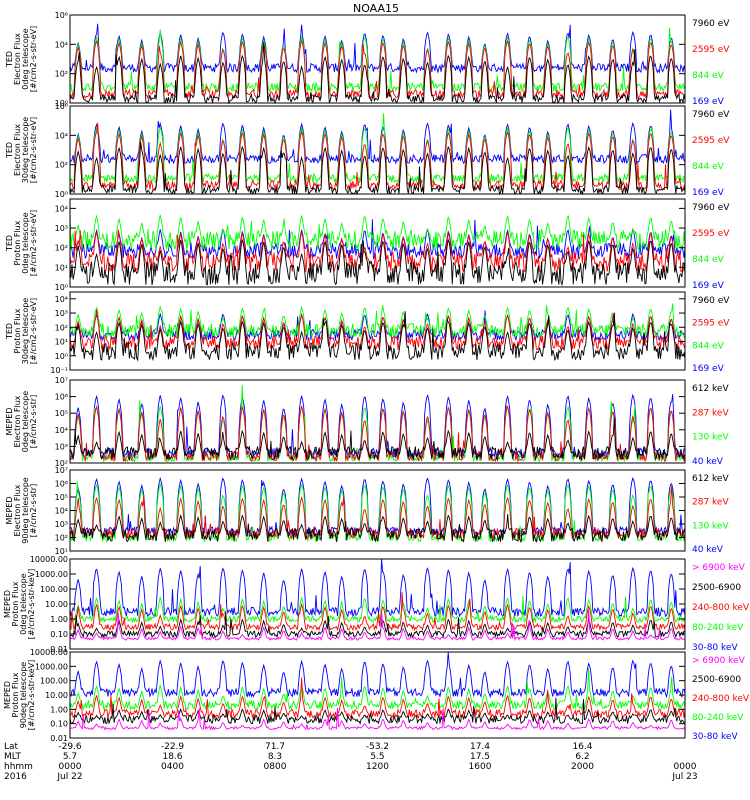 This screenshot has height=800, width=750. Describe the element at coordinates (377, 757) in the screenshot. I see `time-axis-mlt: 5.5` at that location.